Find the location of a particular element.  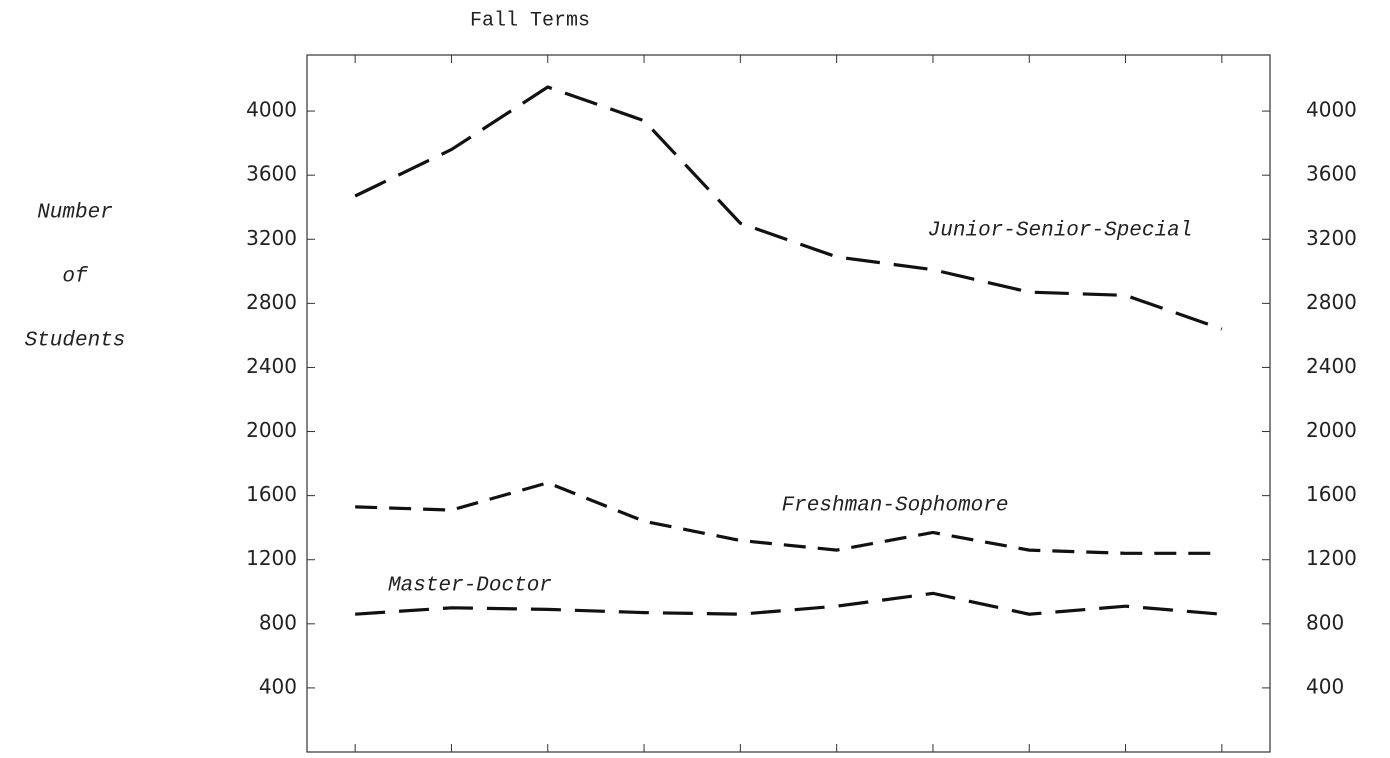

y2-tick-label: 800 is located at coordinates (1325, 622).